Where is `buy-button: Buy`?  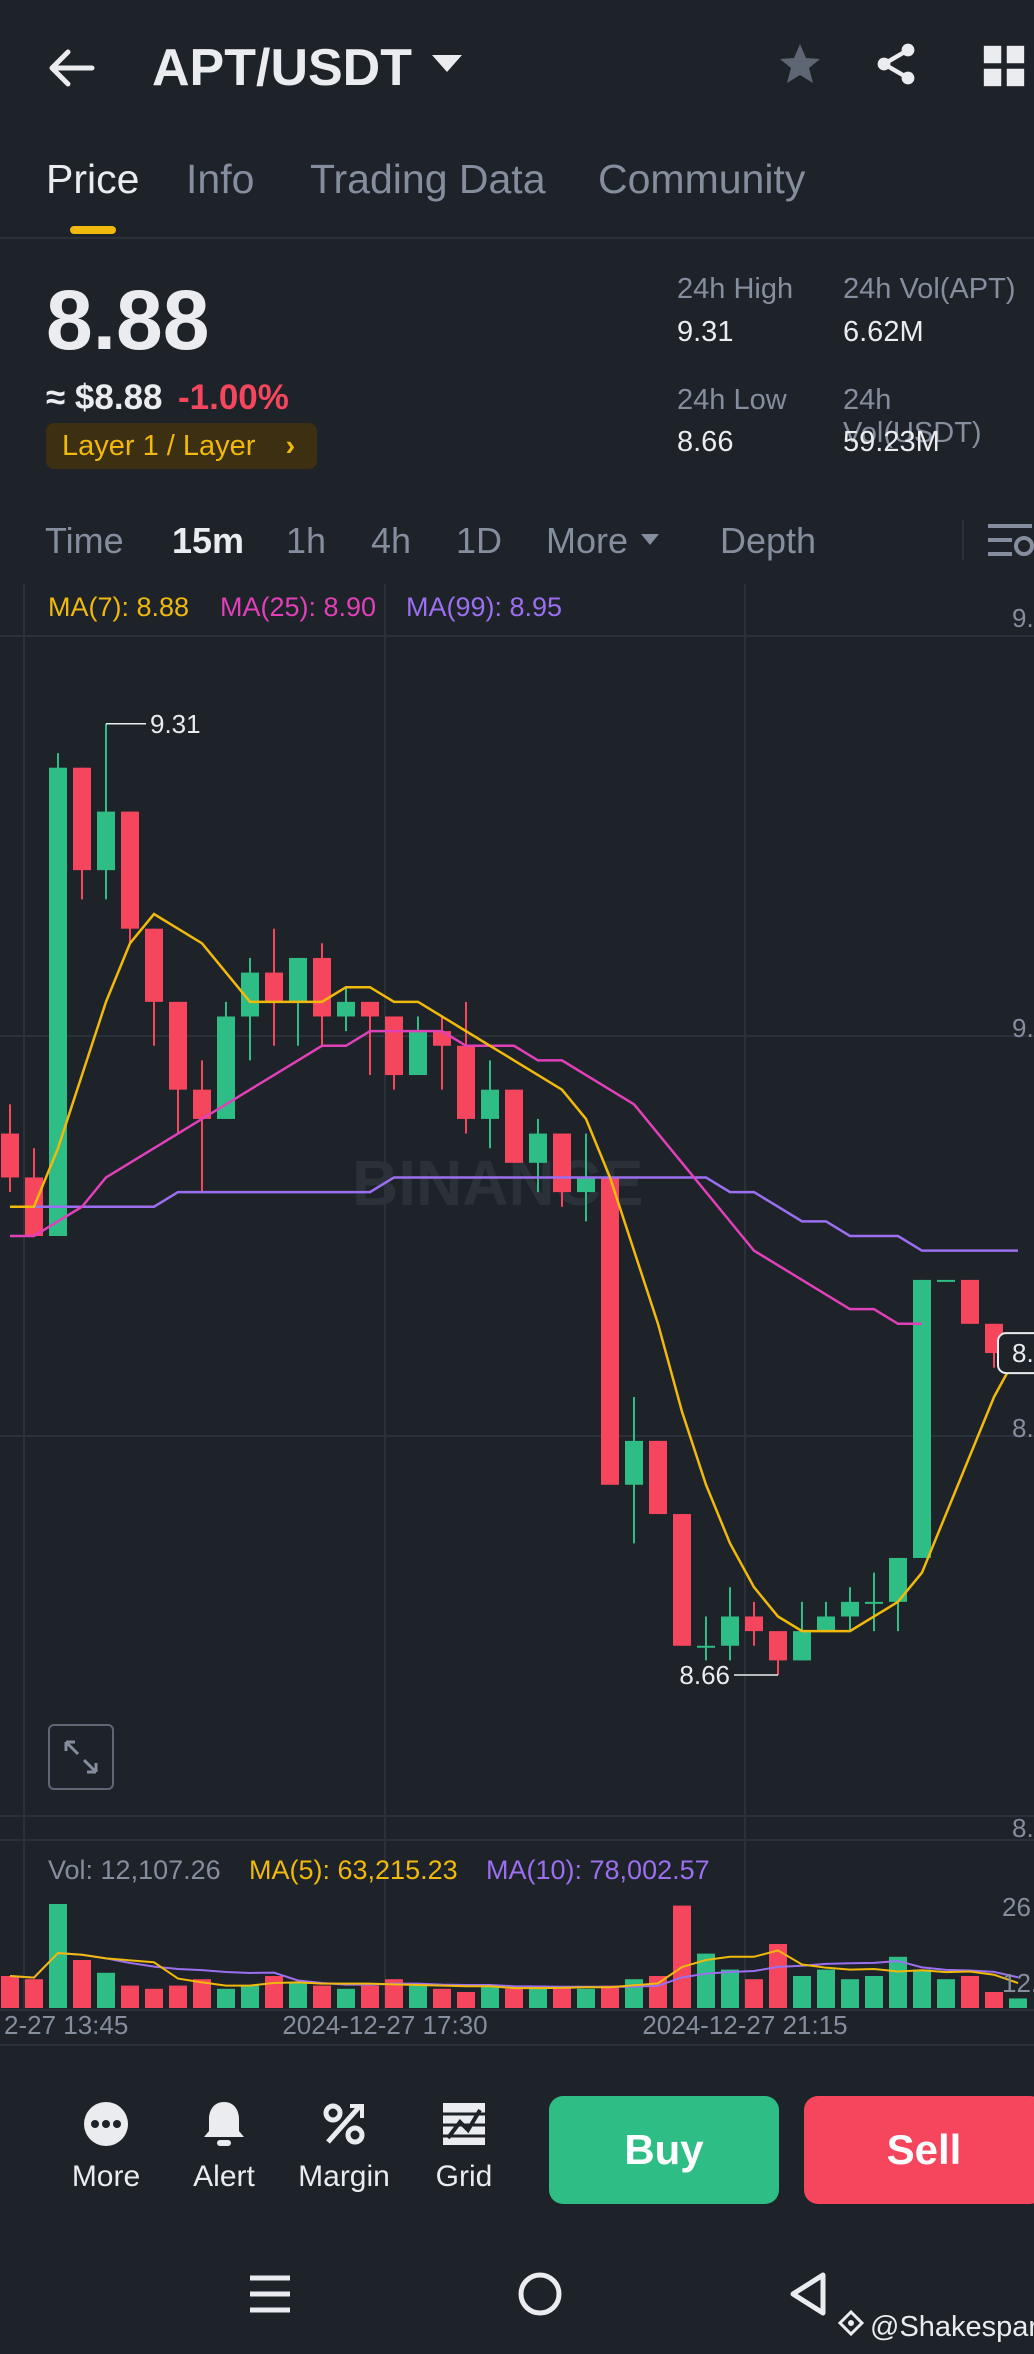 buy-button: Buy is located at coordinates (664, 2150).